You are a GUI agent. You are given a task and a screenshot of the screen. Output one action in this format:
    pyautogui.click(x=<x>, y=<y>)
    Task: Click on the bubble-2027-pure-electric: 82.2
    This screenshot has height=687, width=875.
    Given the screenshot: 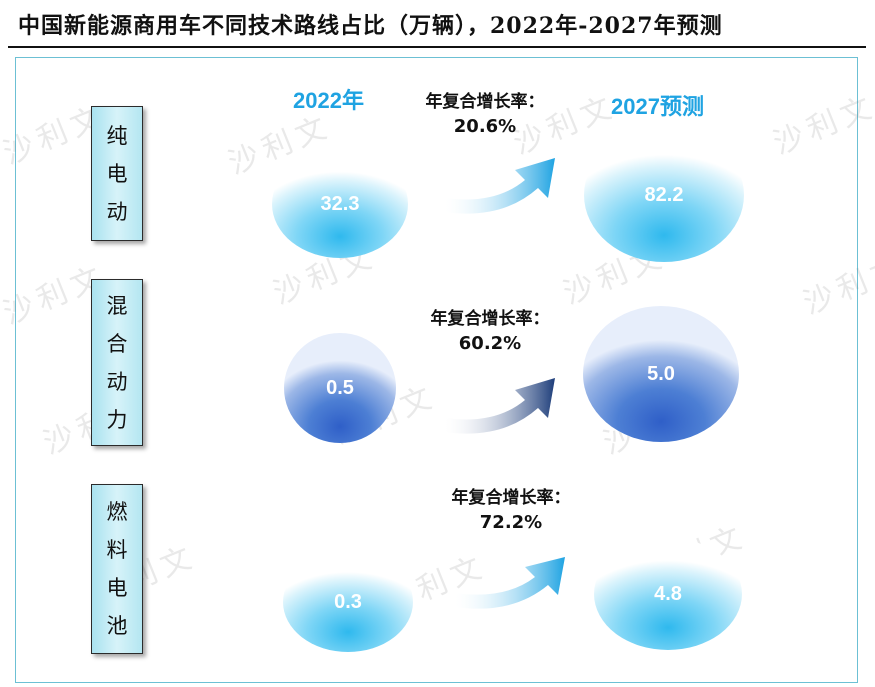 What is the action you would take?
    pyautogui.click(x=664, y=195)
    